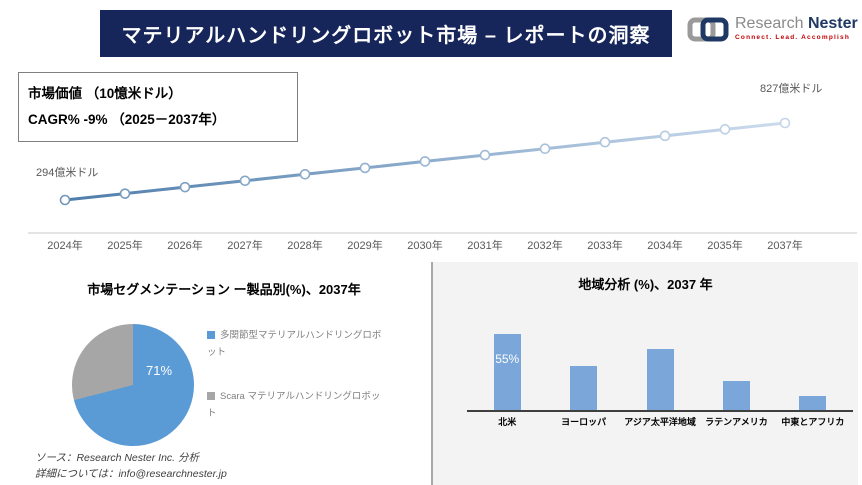  I want to click on bar-category-label: アジア太平洋地域, so click(660, 422).